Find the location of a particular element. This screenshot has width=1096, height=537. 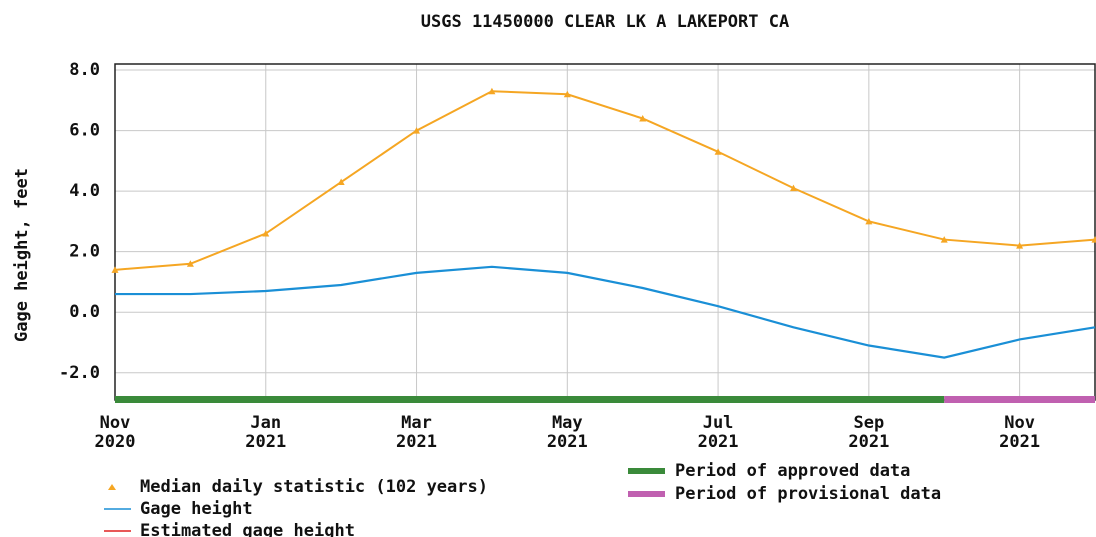

y-axis-label: Gage height, feet is located at coordinates (22, 255).